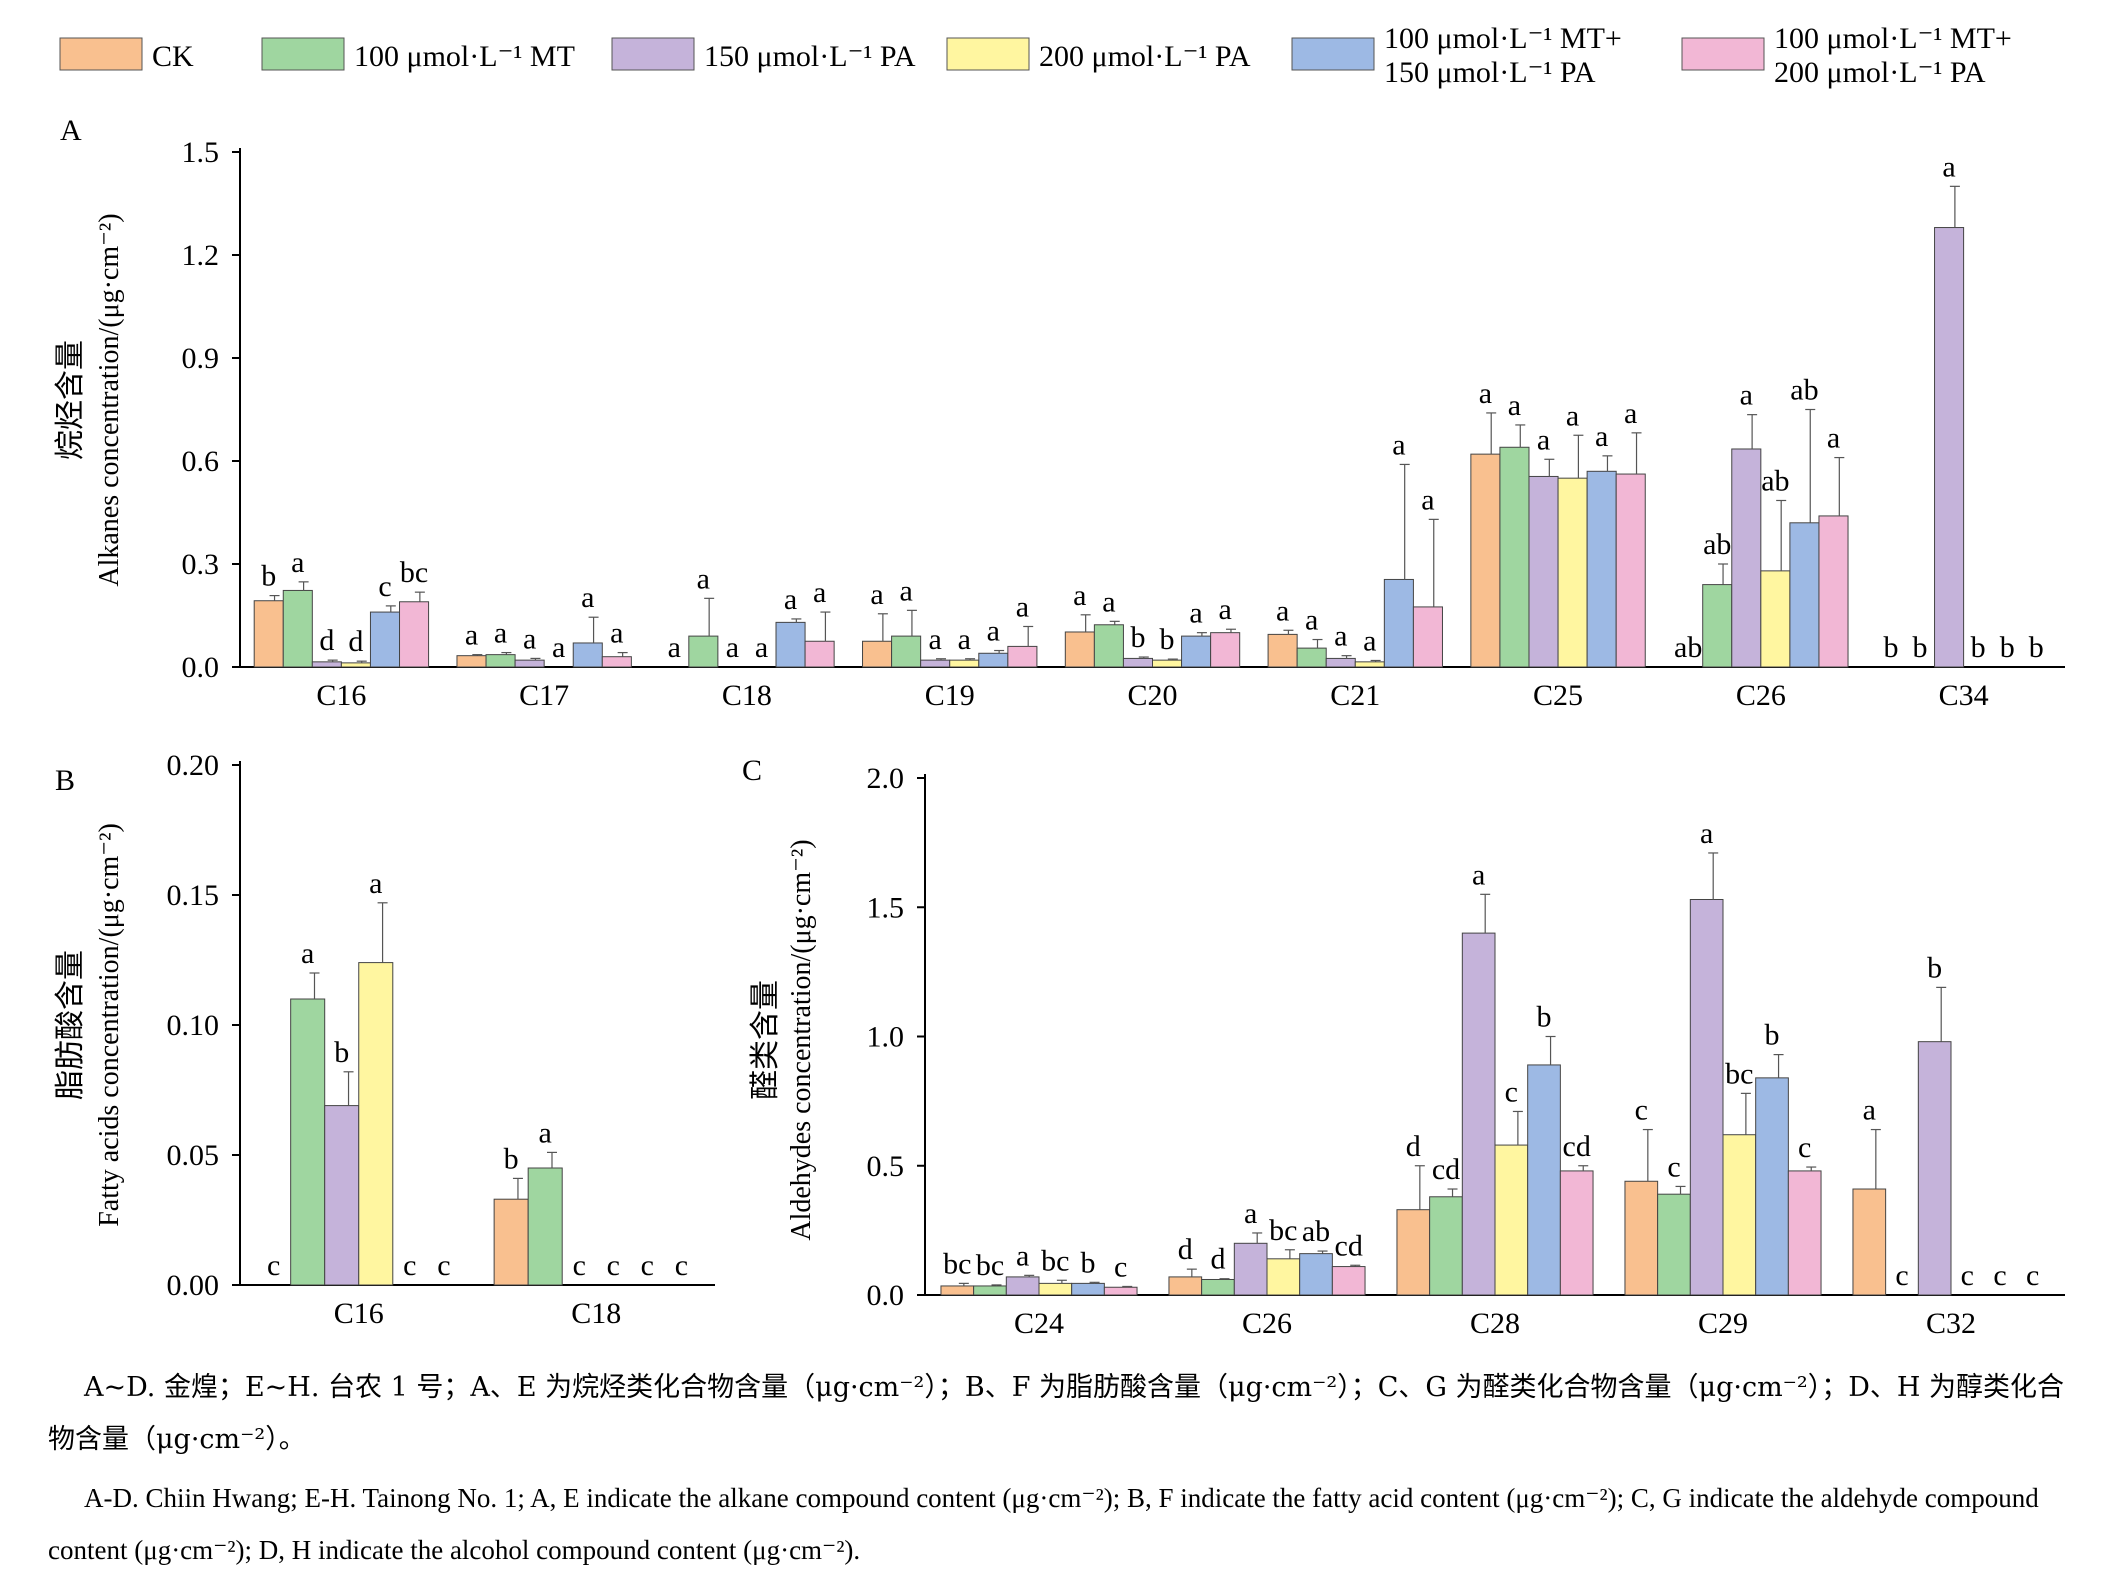  Describe the element at coordinates (1039, 1323) in the screenshot. I see `x-tick-label: C24` at that location.